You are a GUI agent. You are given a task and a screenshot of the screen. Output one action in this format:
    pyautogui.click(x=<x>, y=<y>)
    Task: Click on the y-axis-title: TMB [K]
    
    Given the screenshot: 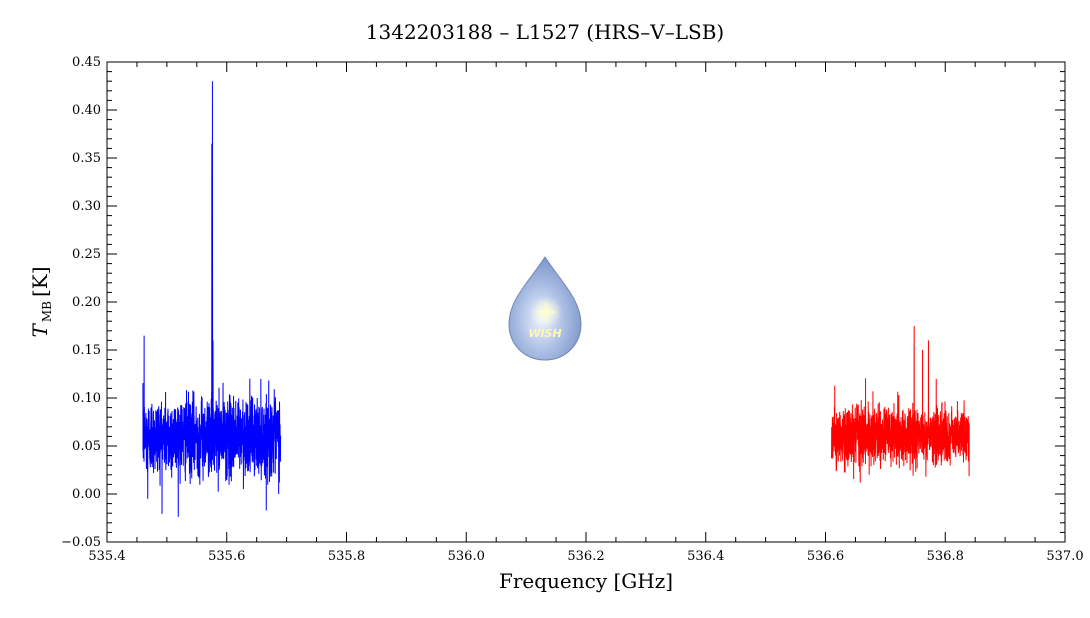 What is the action you would take?
    pyautogui.click(x=41, y=302)
    